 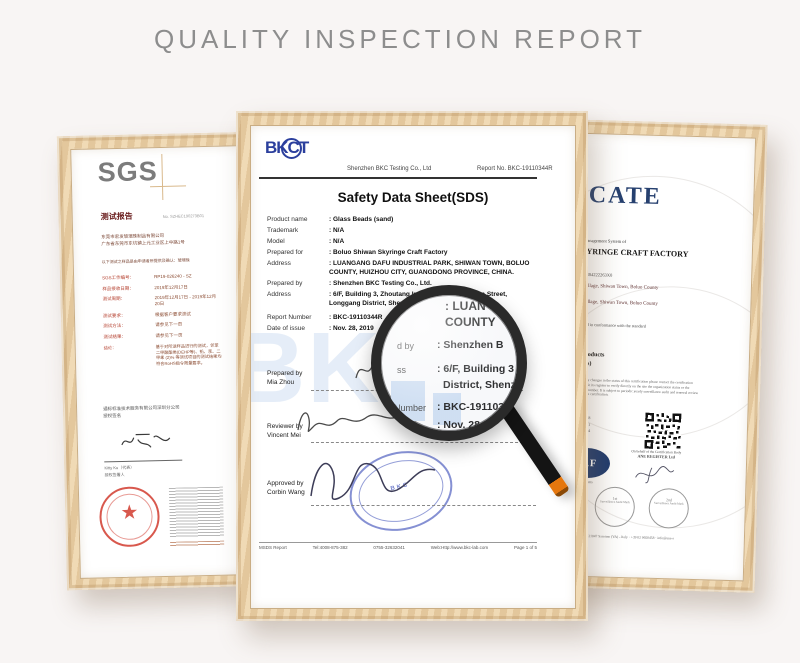 What do you see at coordinates (114, 336) in the screenshot?
I see `field-label: 测试结果：` at bounding box center [114, 336].